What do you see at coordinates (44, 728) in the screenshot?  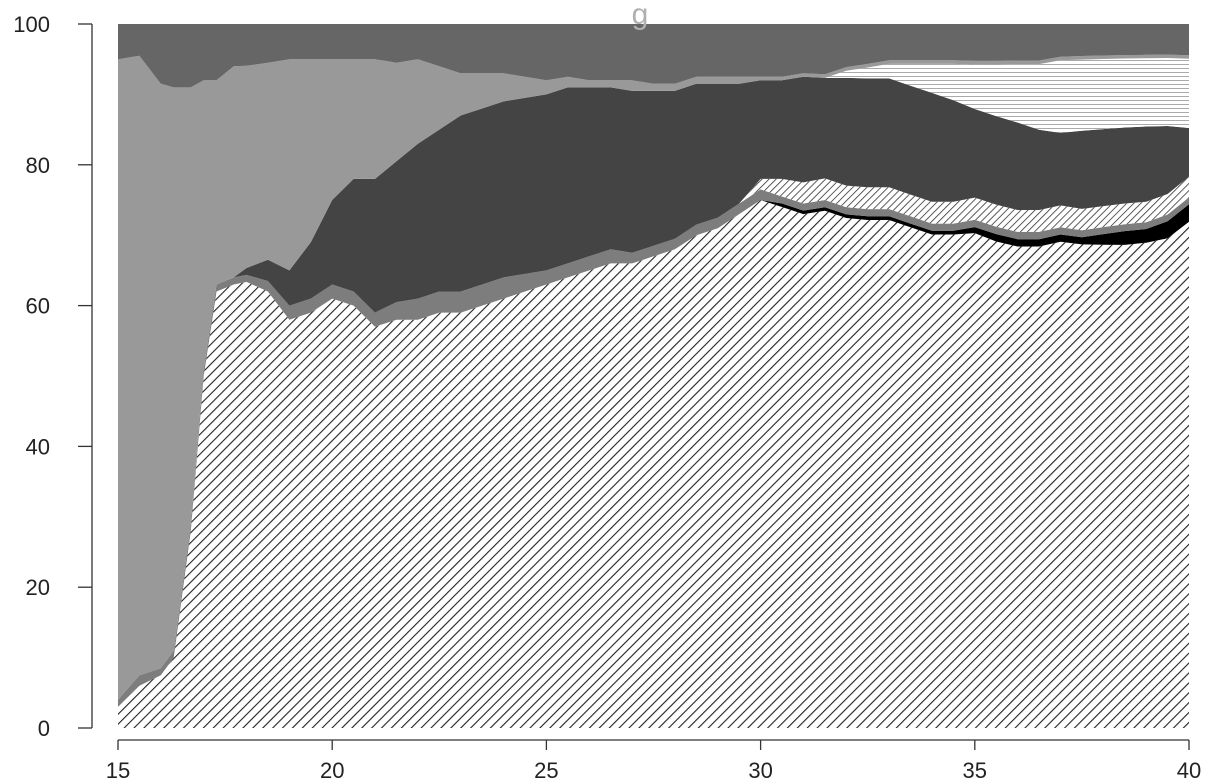 I see `y-tick-label: 0` at bounding box center [44, 728].